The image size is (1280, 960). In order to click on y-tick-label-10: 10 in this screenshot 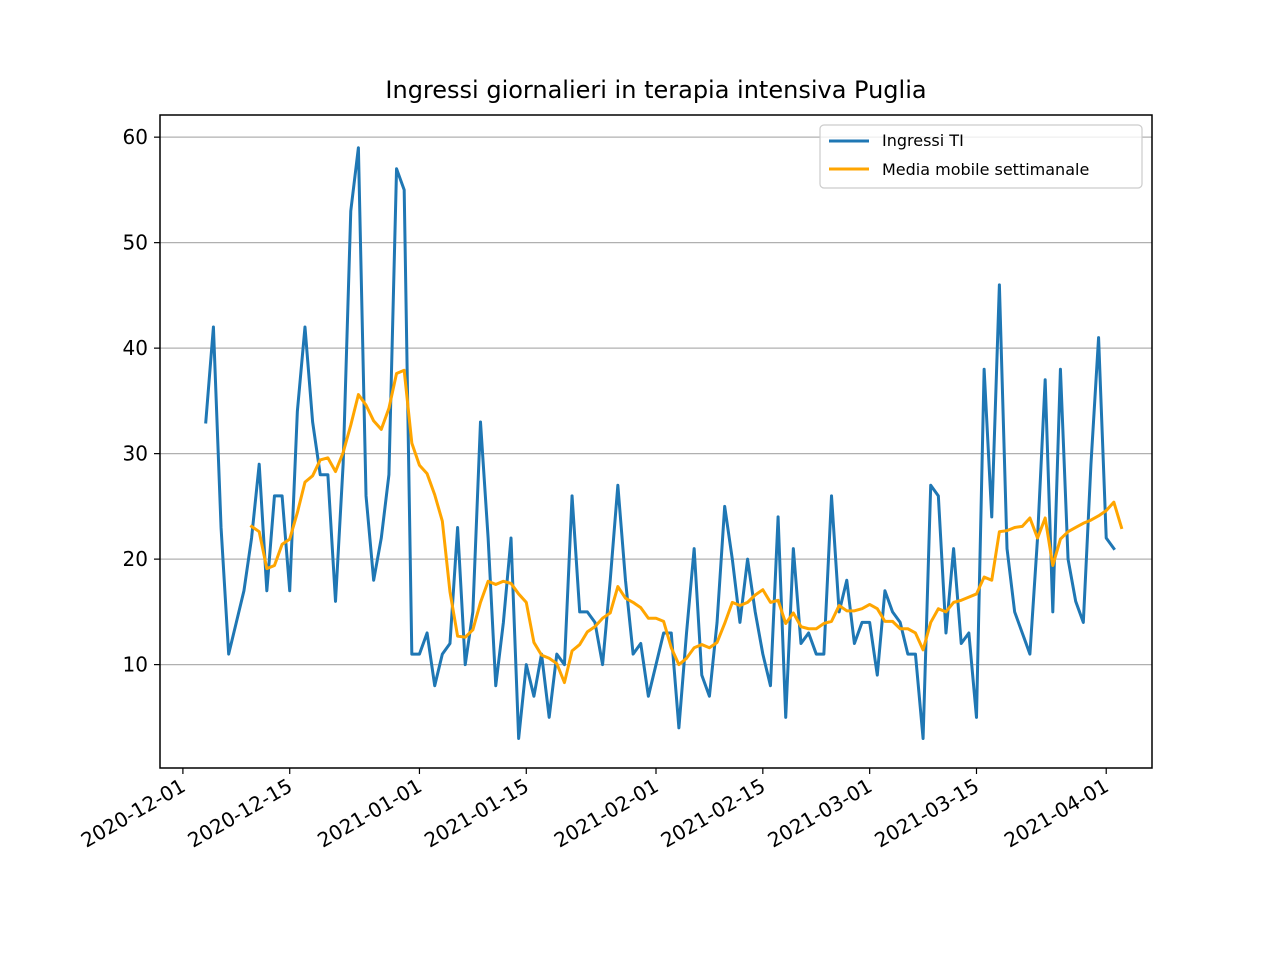, I will do `click(135, 665)`.